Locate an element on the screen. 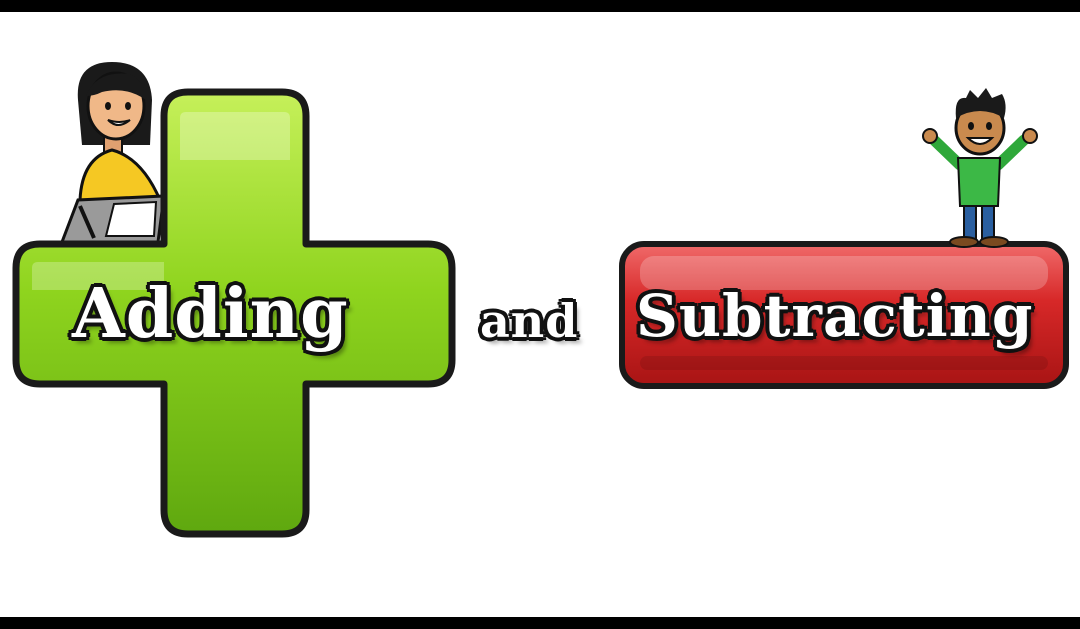  title-word-and: and is located at coordinates (529, 321).